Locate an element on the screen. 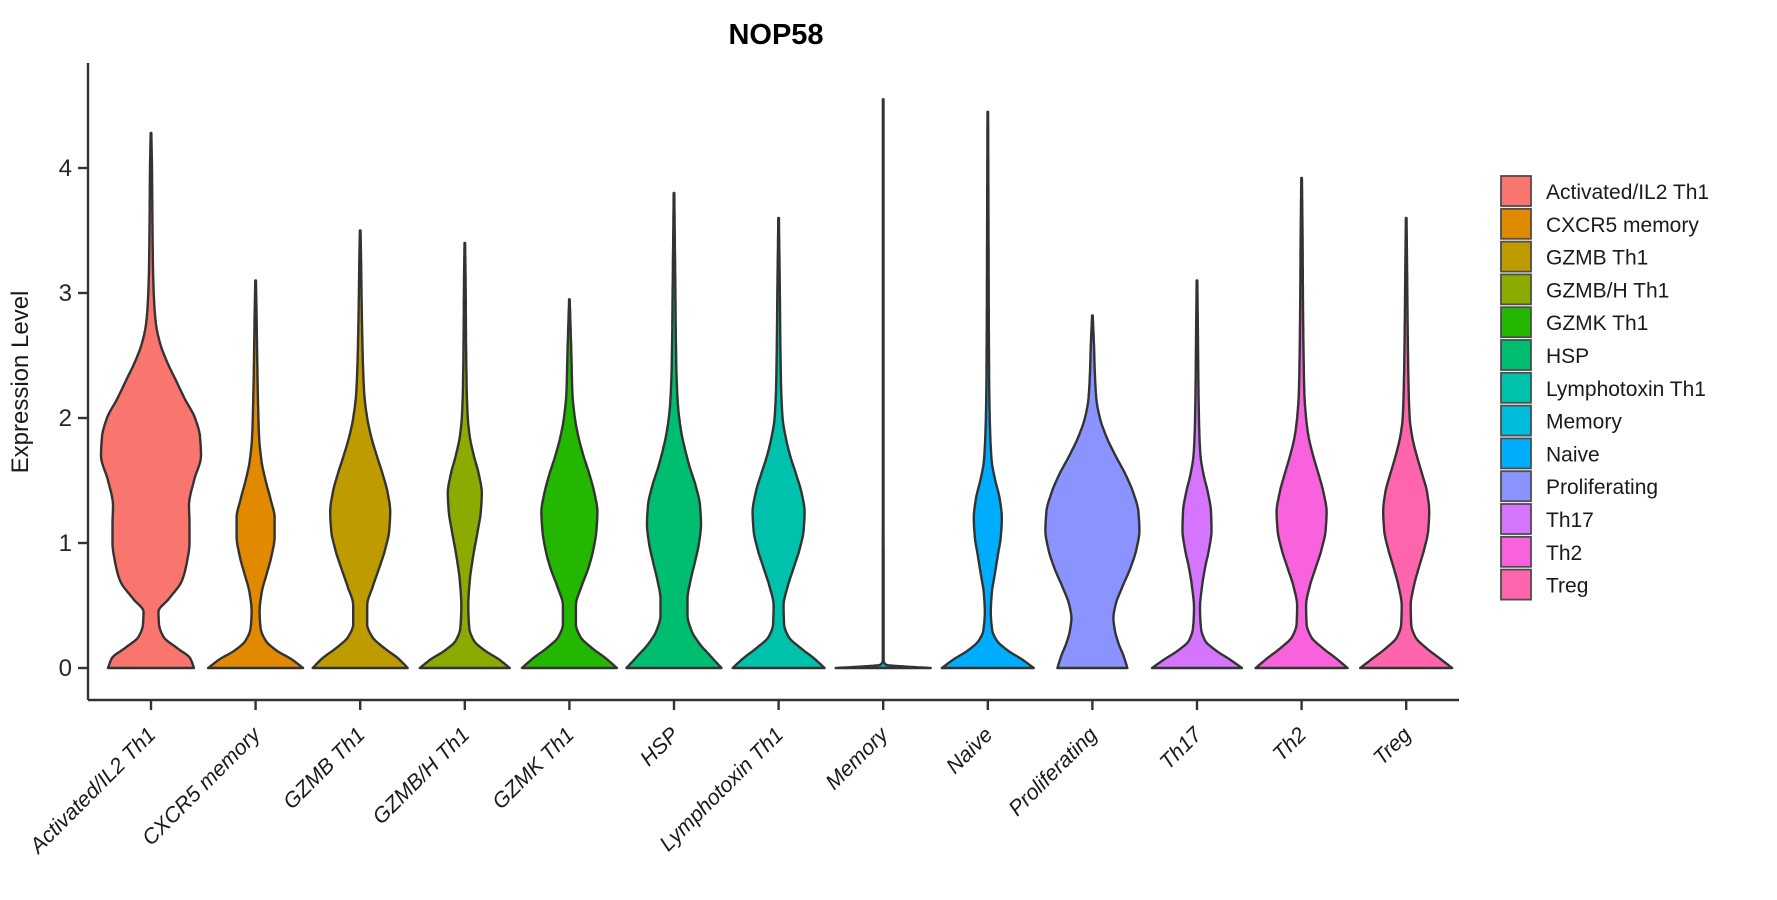 This screenshot has width=1777, height=900. legend-swatch-memory is located at coordinates (1516, 420).